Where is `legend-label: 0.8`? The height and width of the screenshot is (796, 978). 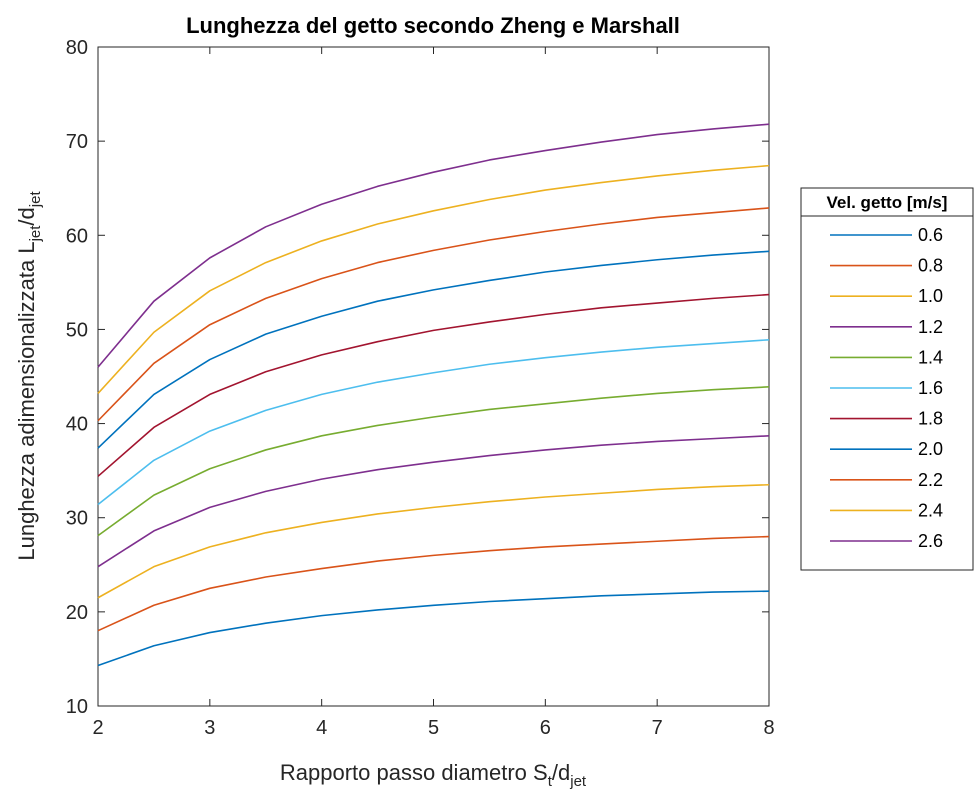
legend-label: 0.8 is located at coordinates (930, 266).